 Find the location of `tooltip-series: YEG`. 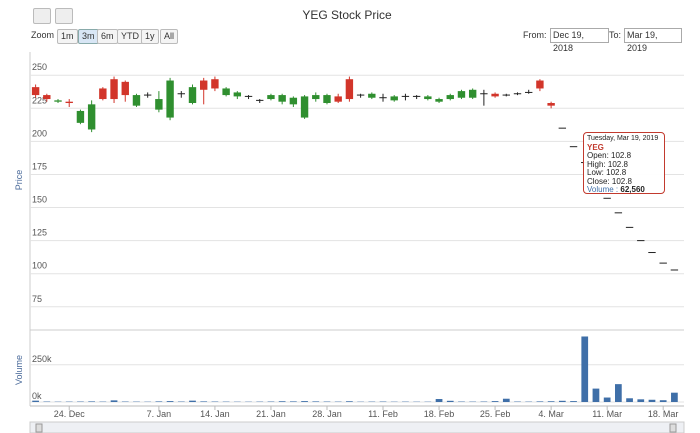

tooltip-series: YEG is located at coordinates (595, 147).